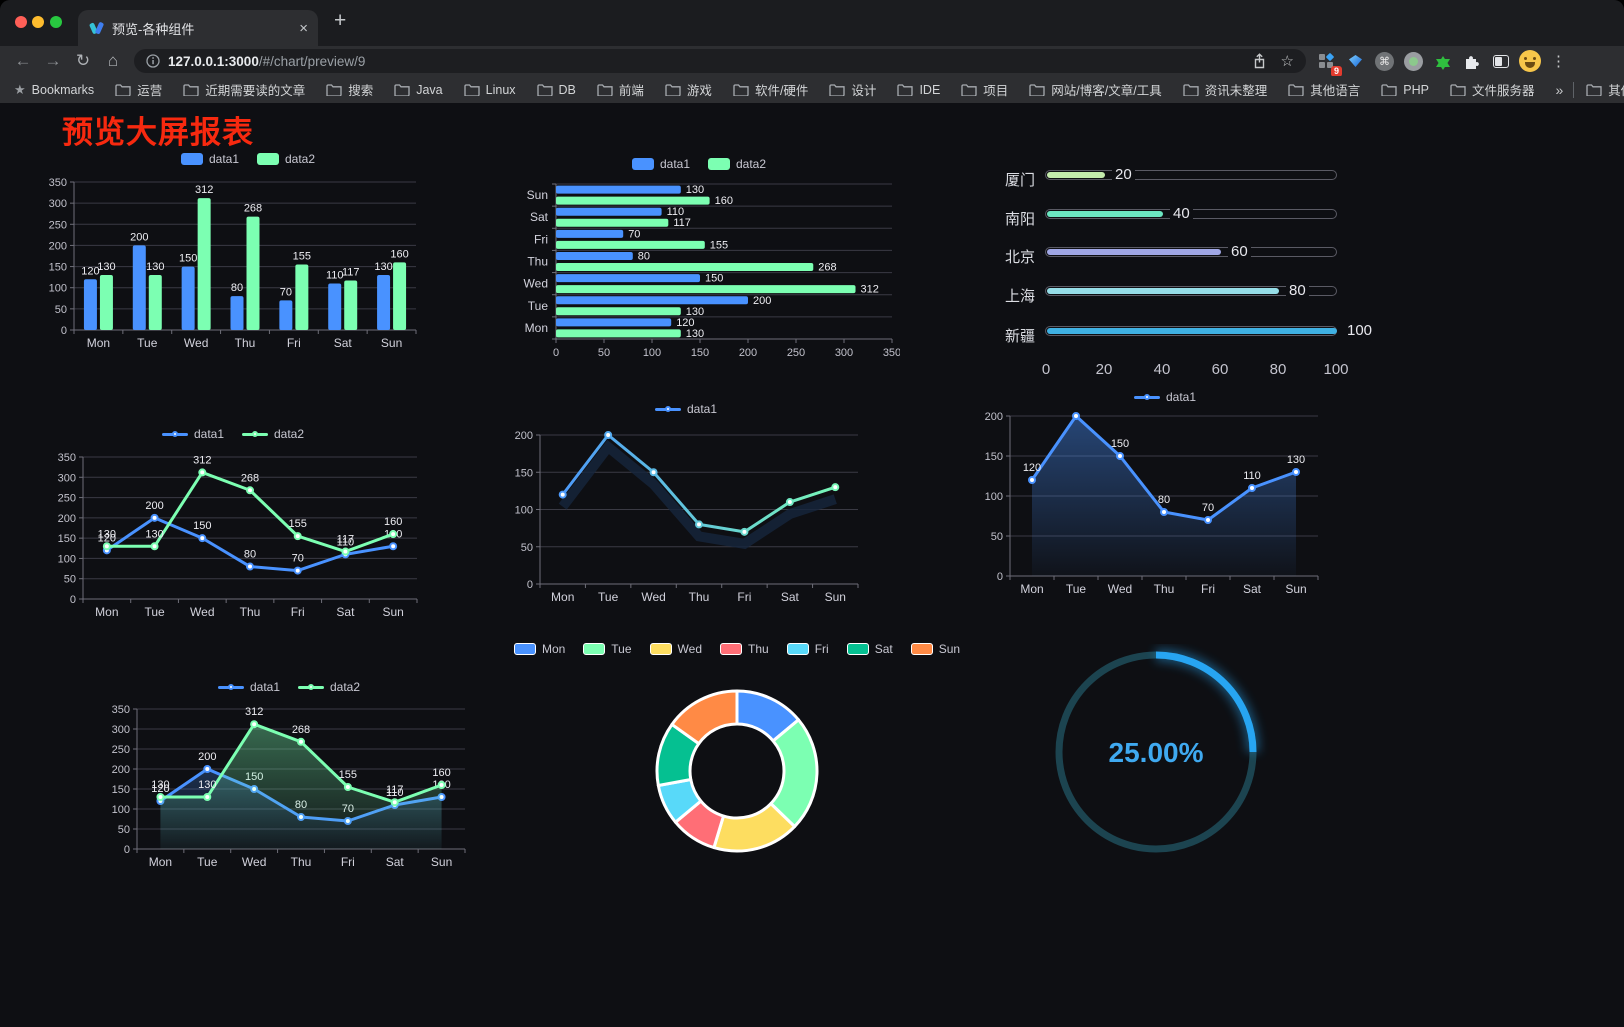 The width and height of the screenshot is (1624, 1027). Describe the element at coordinates (744, 649) in the screenshot. I see `legend-item-Thu: Thu` at that location.